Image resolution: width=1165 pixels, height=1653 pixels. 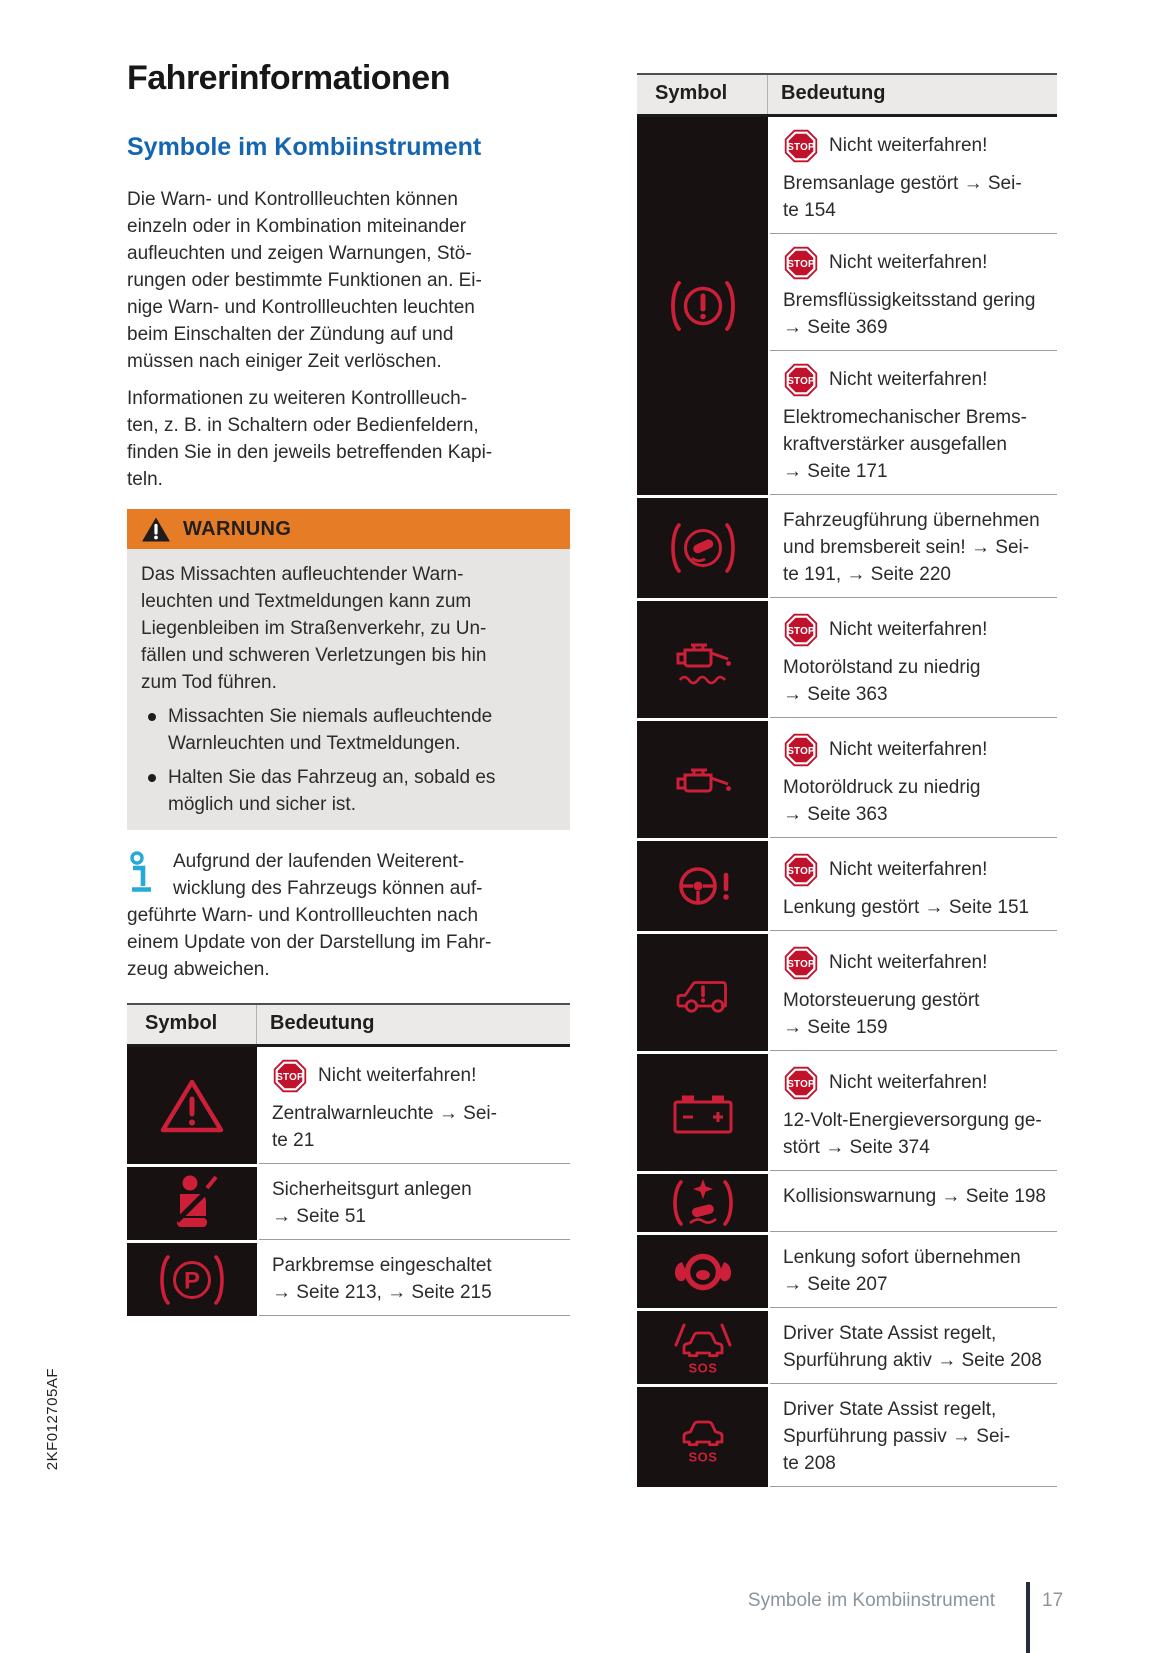 I want to click on lane-passive-sos-icon: SOS, so click(x=703, y=1437).